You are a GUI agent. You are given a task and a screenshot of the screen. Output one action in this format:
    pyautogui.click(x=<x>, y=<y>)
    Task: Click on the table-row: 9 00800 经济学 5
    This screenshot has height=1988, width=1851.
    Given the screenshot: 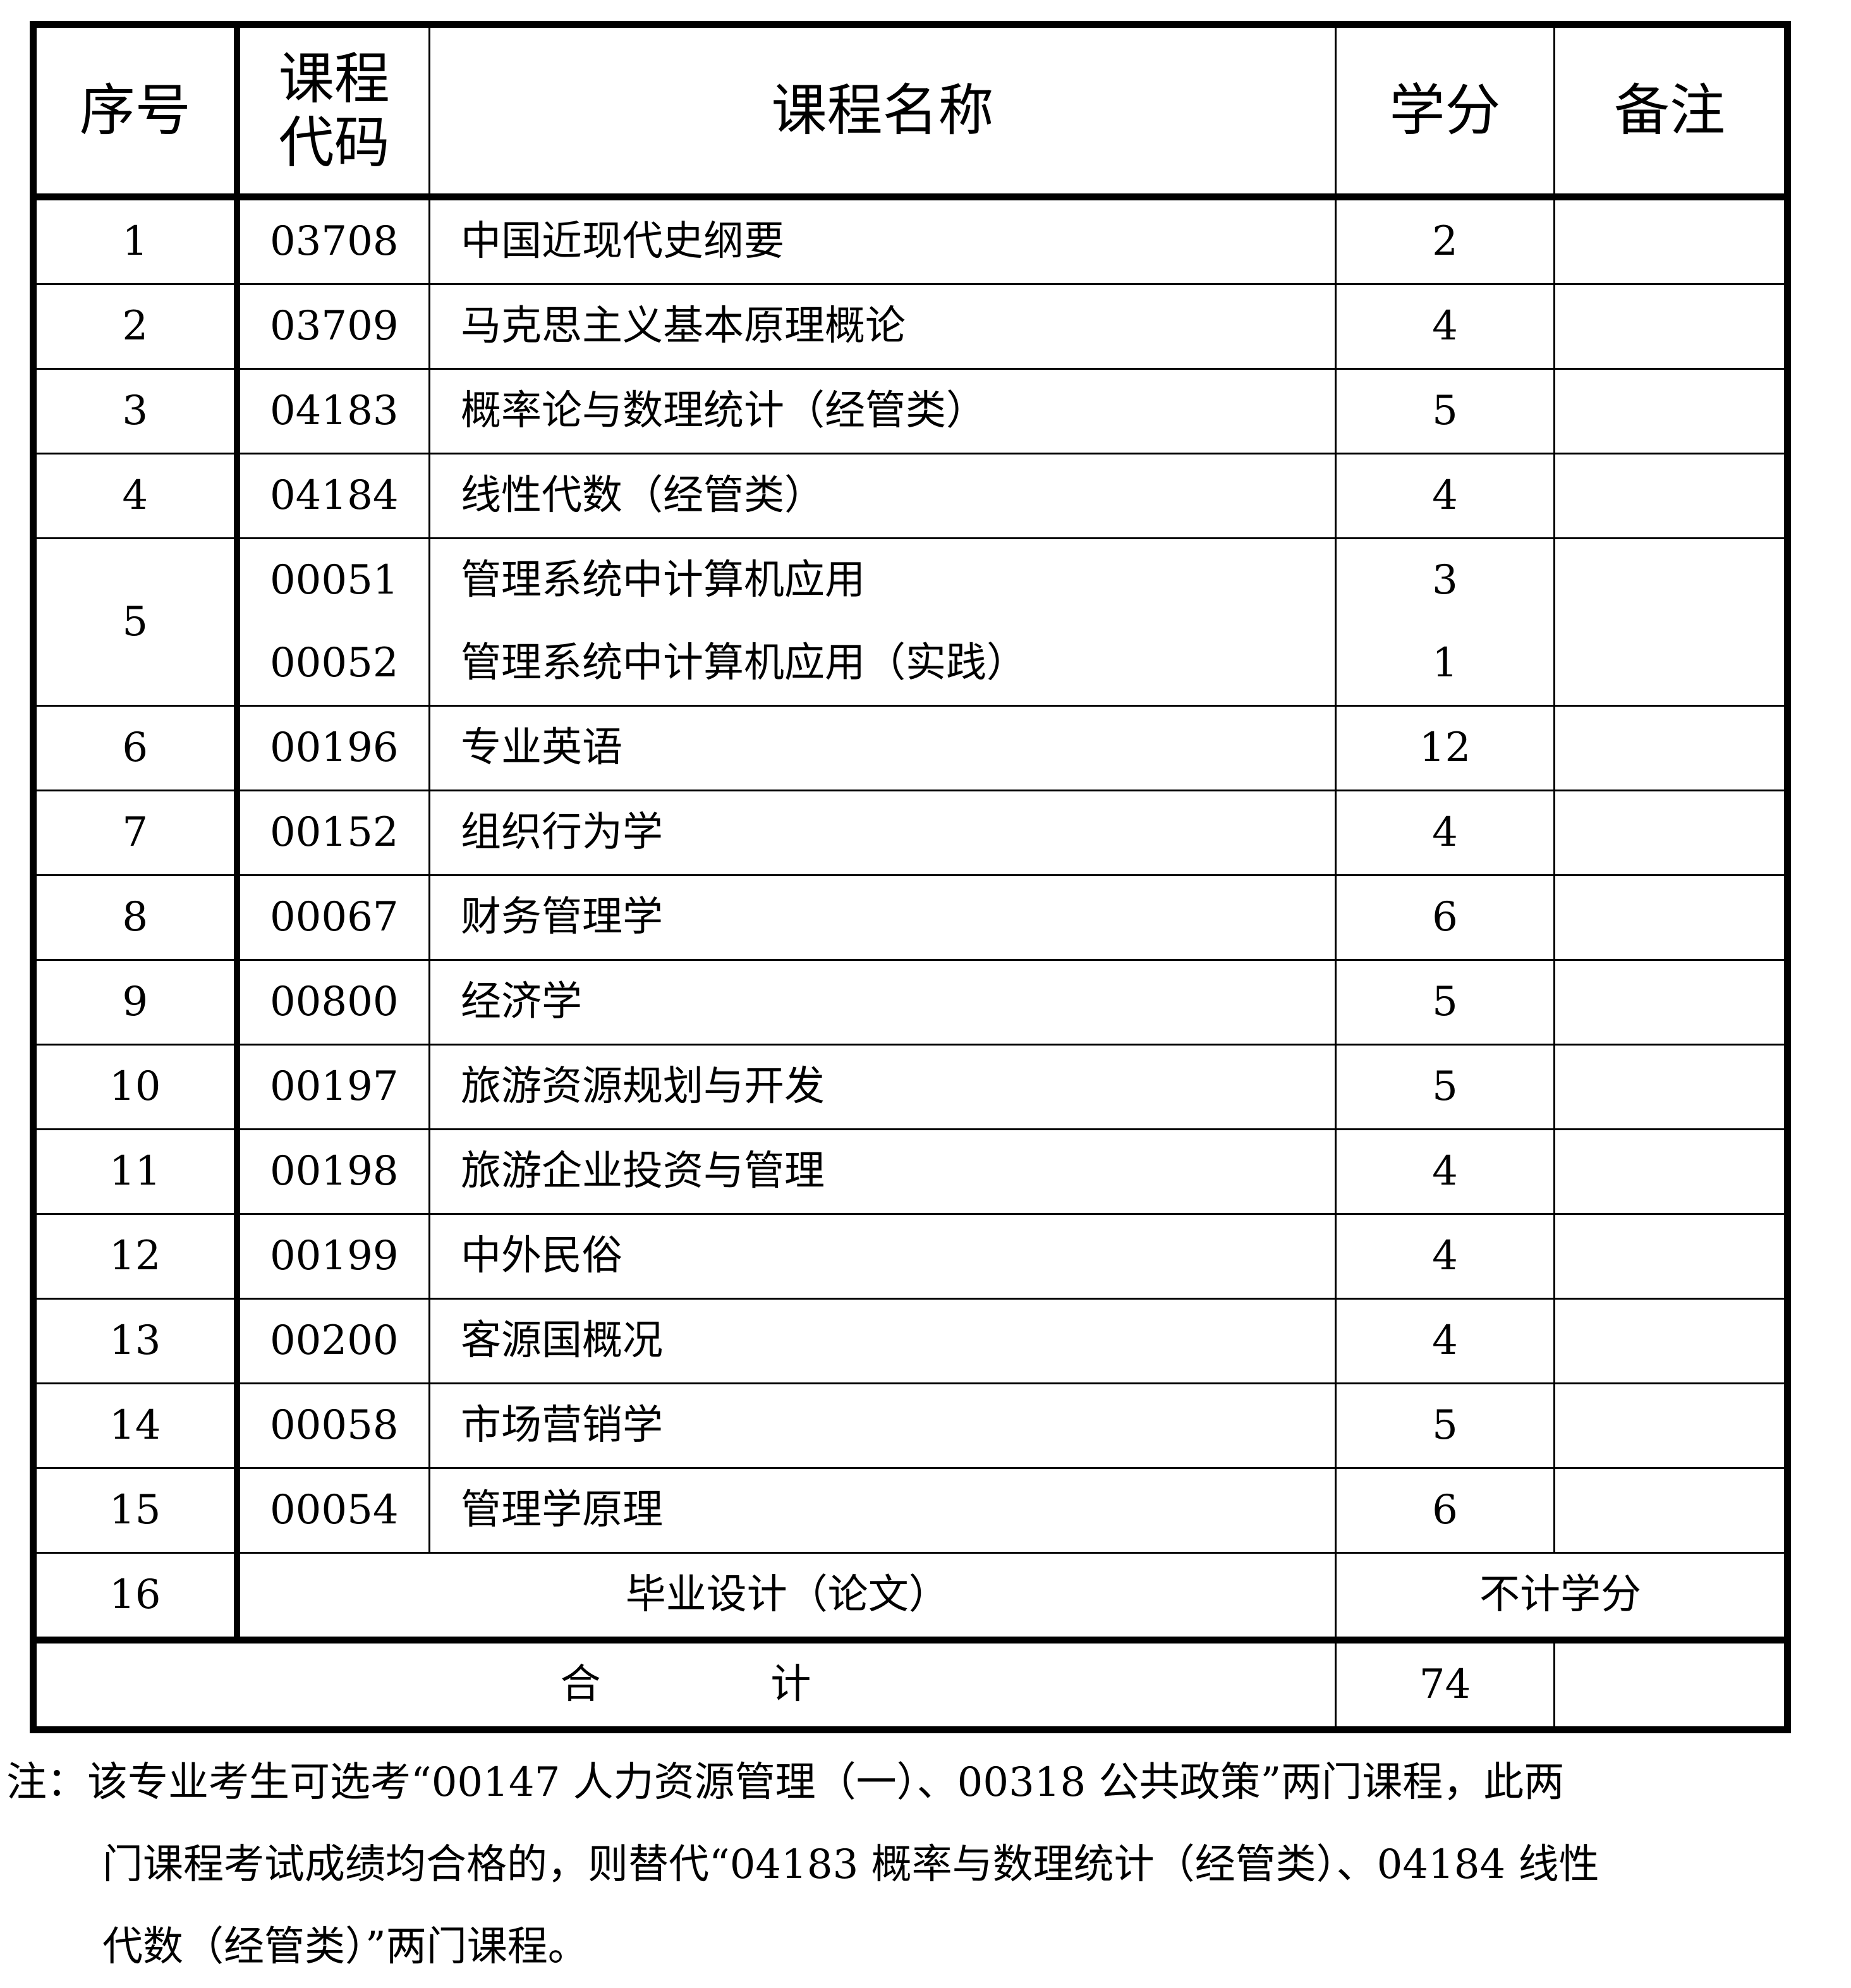 What is the action you would take?
    pyautogui.click(x=910, y=1002)
    